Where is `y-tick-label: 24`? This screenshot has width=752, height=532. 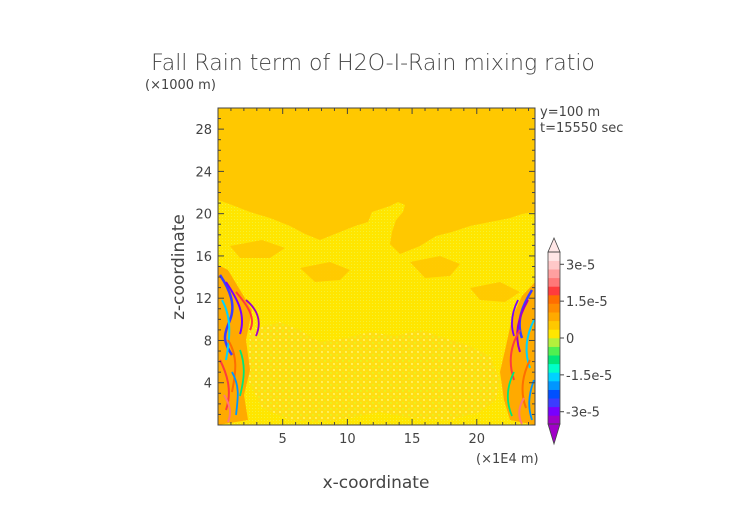
y-tick-label: 24 is located at coordinates (203, 172).